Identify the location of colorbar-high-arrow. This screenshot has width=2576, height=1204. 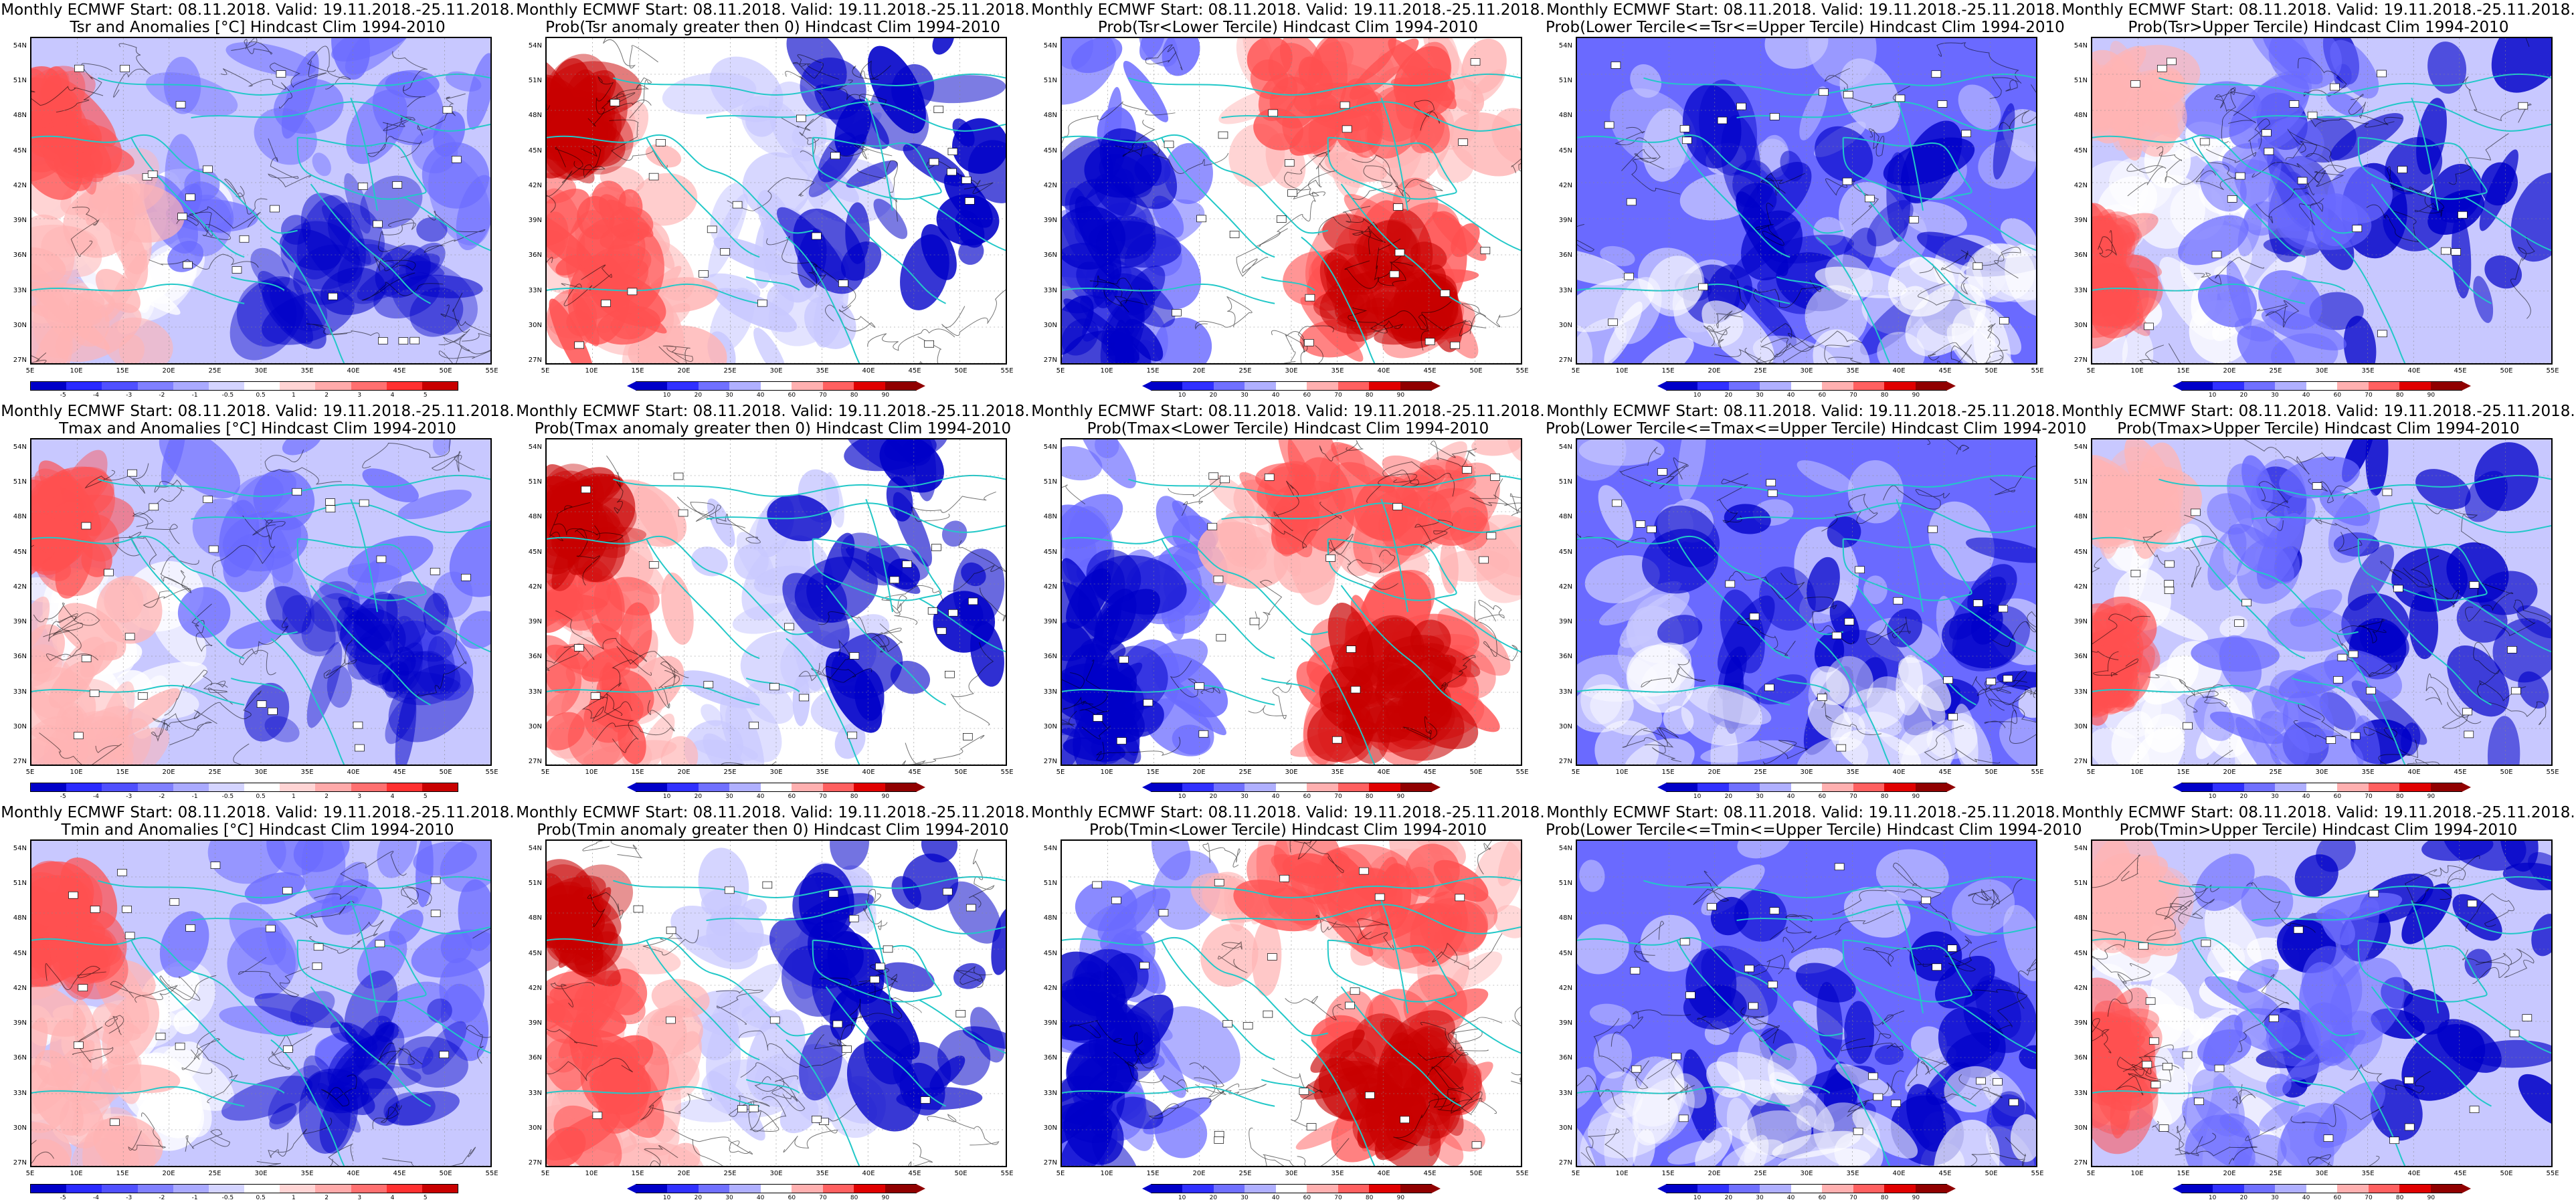
(1436, 386).